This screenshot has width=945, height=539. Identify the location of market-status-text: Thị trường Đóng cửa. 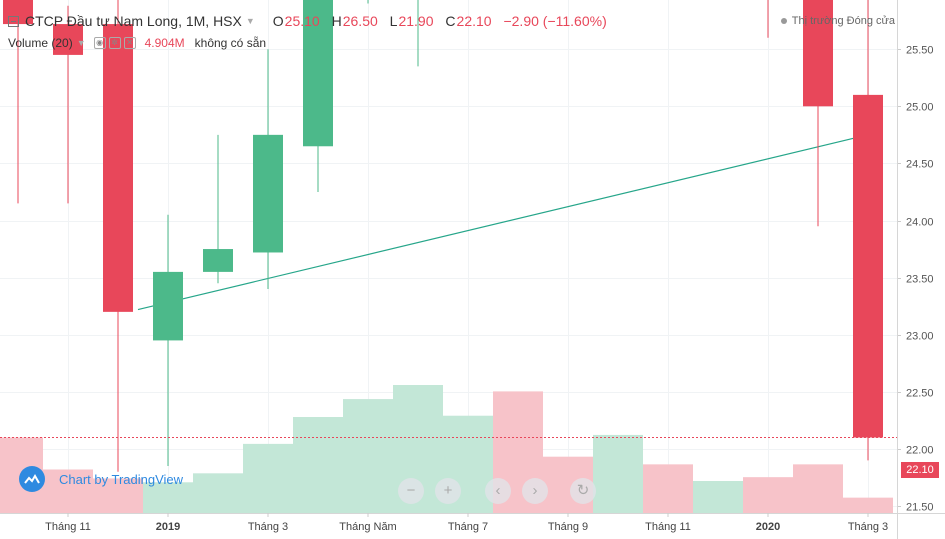
(843, 21).